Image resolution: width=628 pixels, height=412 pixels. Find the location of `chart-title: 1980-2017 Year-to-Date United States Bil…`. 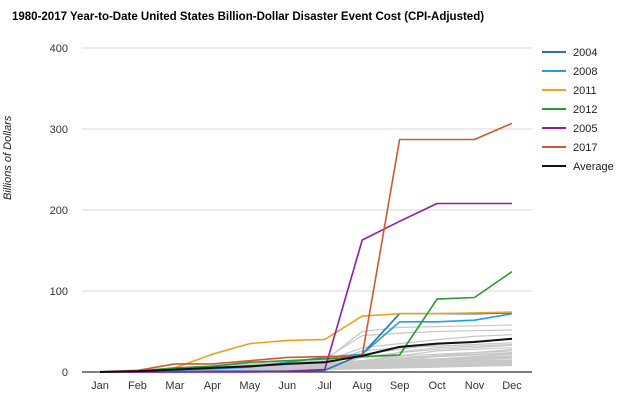

chart-title: 1980-2017 Year-to-Date United States Bil… is located at coordinates (248, 17).